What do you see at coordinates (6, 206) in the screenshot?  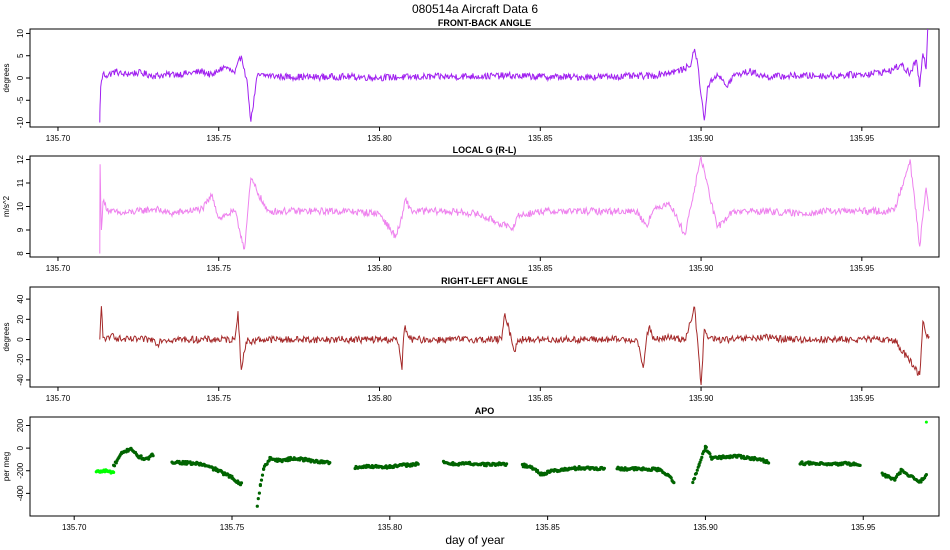 I see `y-axis-label: m/s^2` at bounding box center [6, 206].